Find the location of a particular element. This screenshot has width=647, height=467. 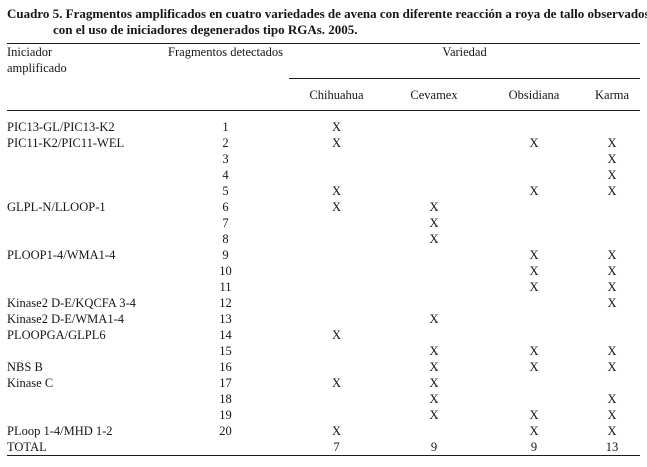

table-row: NBS B 16 X X X is located at coordinates (323, 367).